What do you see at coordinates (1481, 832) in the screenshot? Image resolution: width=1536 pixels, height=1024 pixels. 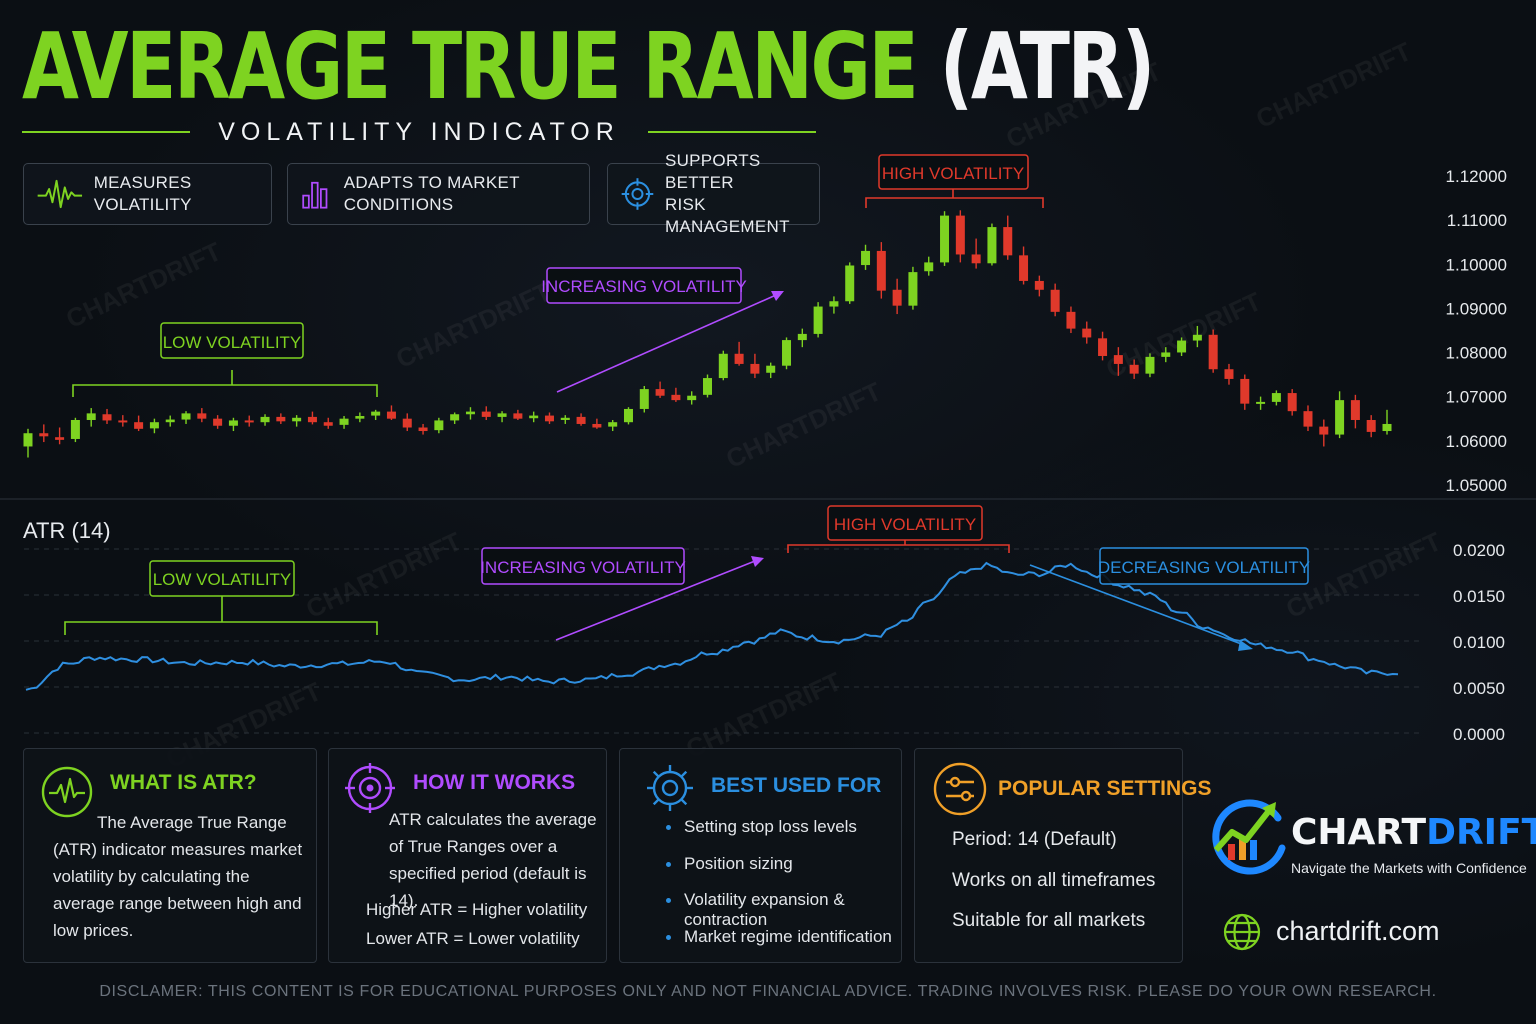 I see `brand-name-part: DRIFT` at bounding box center [1481, 832].